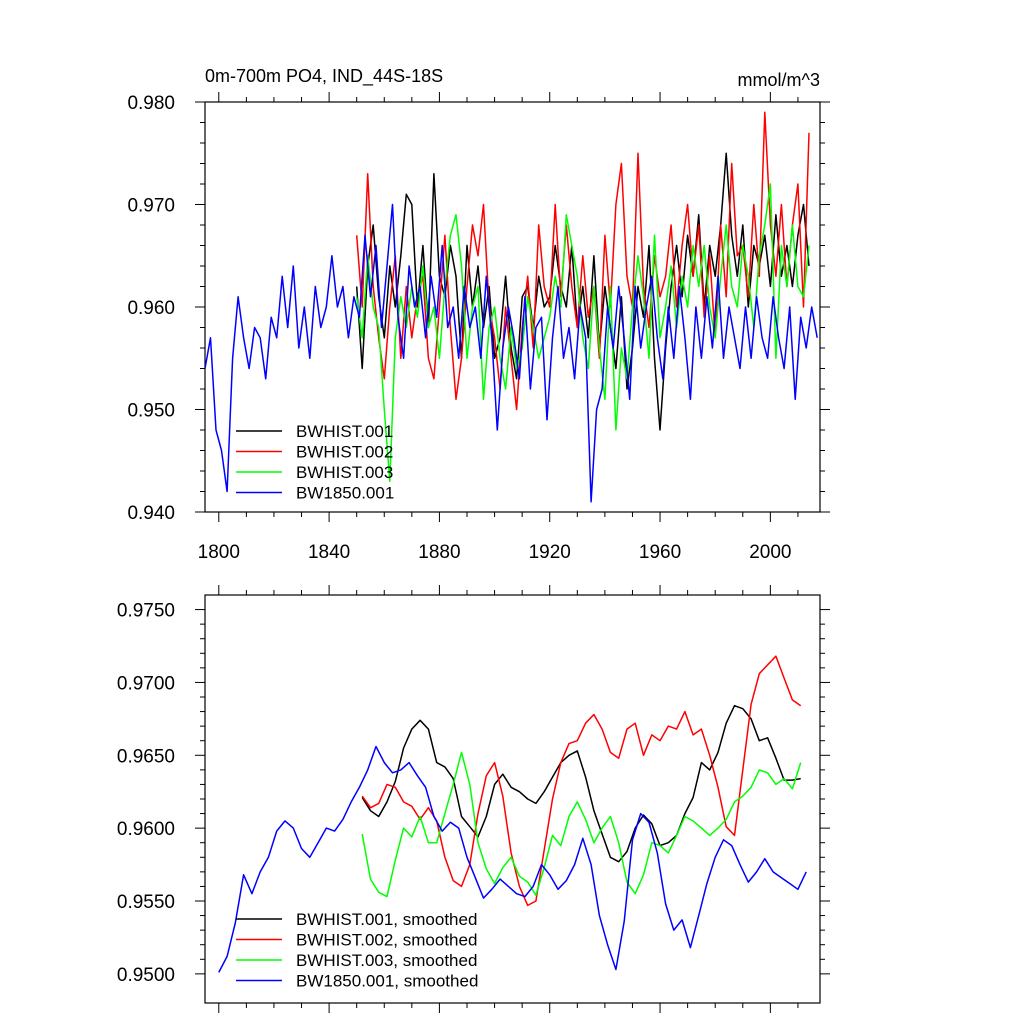 Image resolution: width=1024 pixels, height=1029 pixels. What do you see at coordinates (329, 552) in the screenshot?
I see `x-tick-label: 1840` at bounding box center [329, 552].